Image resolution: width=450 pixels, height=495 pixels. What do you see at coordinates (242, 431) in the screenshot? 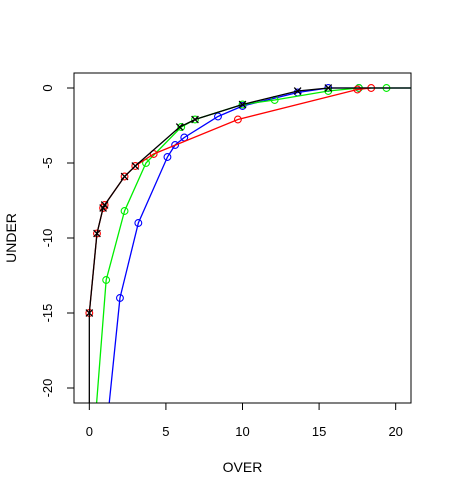
I see `x-tick-label: 10` at bounding box center [242, 431].